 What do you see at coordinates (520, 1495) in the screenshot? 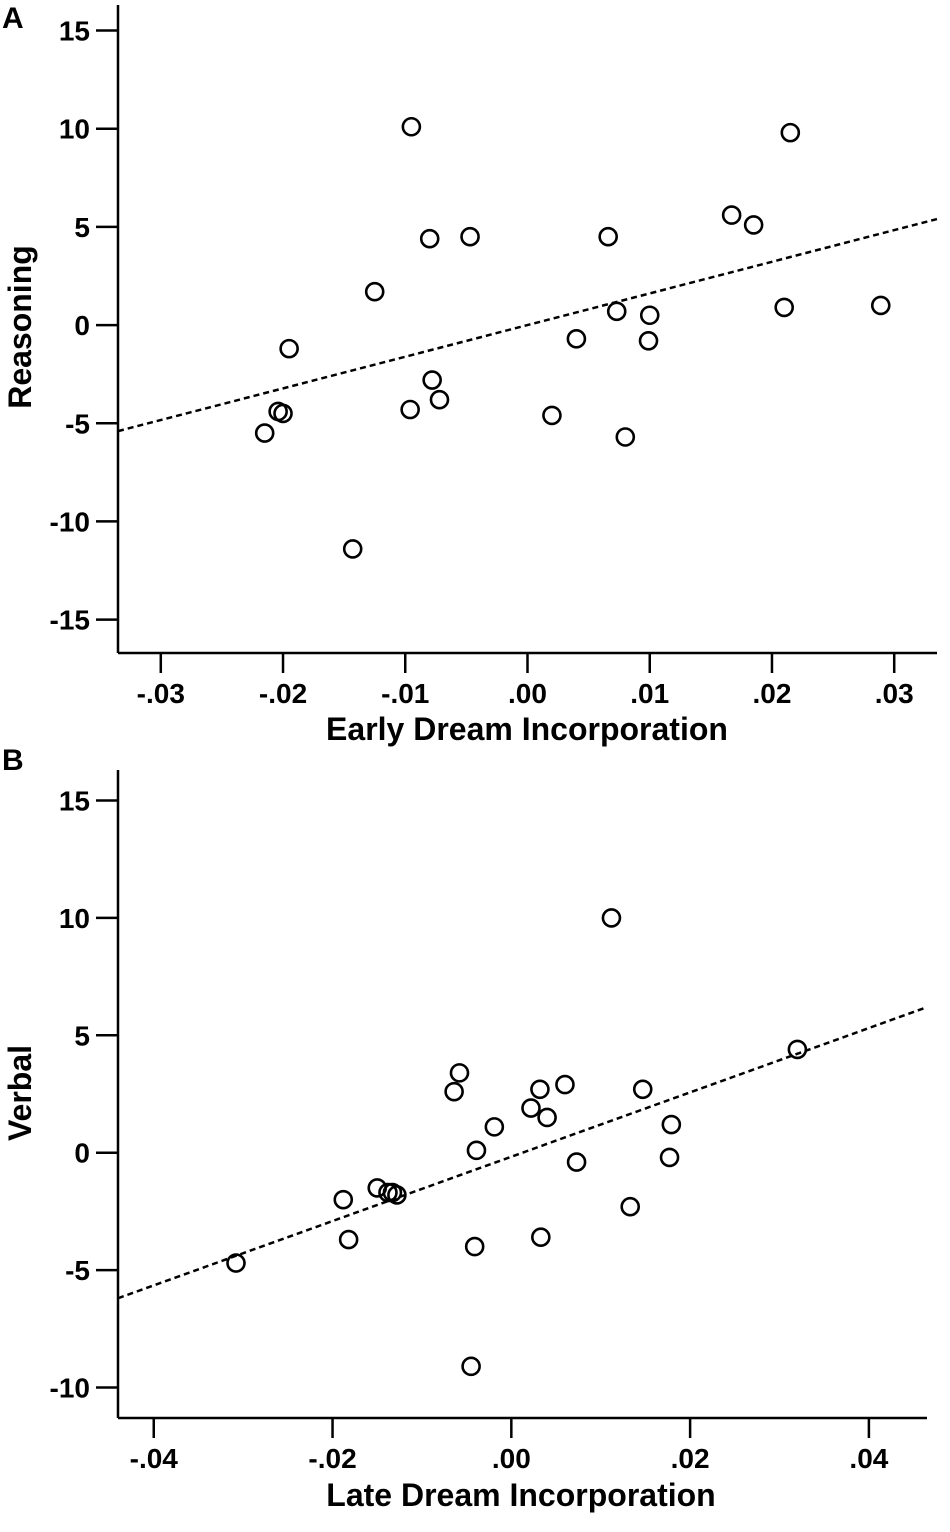
I see `panel-b-x-axis-title: Late Dream Incorporation` at bounding box center [520, 1495].